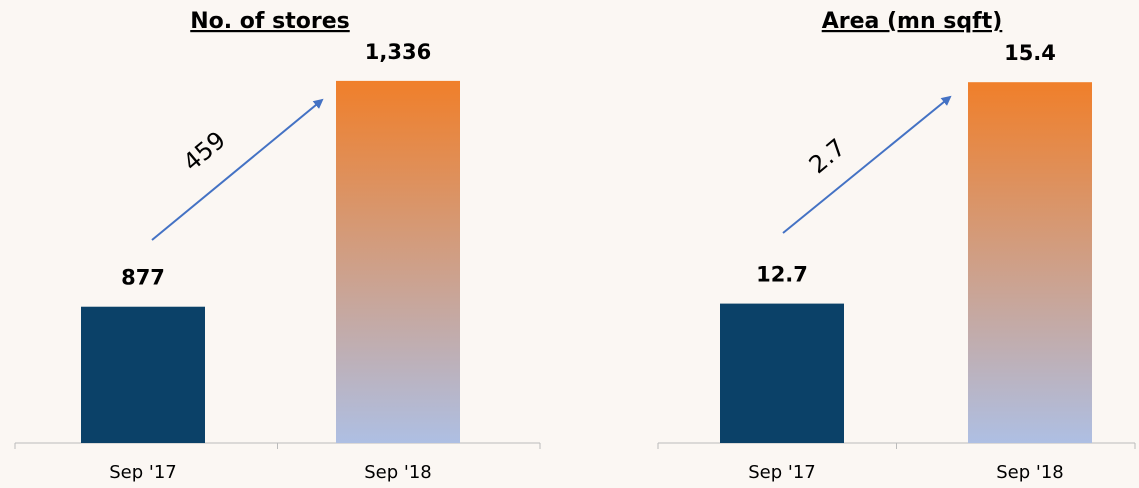 This screenshot has height=488, width=1139. Describe the element at coordinates (269, 21) in the screenshot. I see `chart-title: No. of stores` at that location.